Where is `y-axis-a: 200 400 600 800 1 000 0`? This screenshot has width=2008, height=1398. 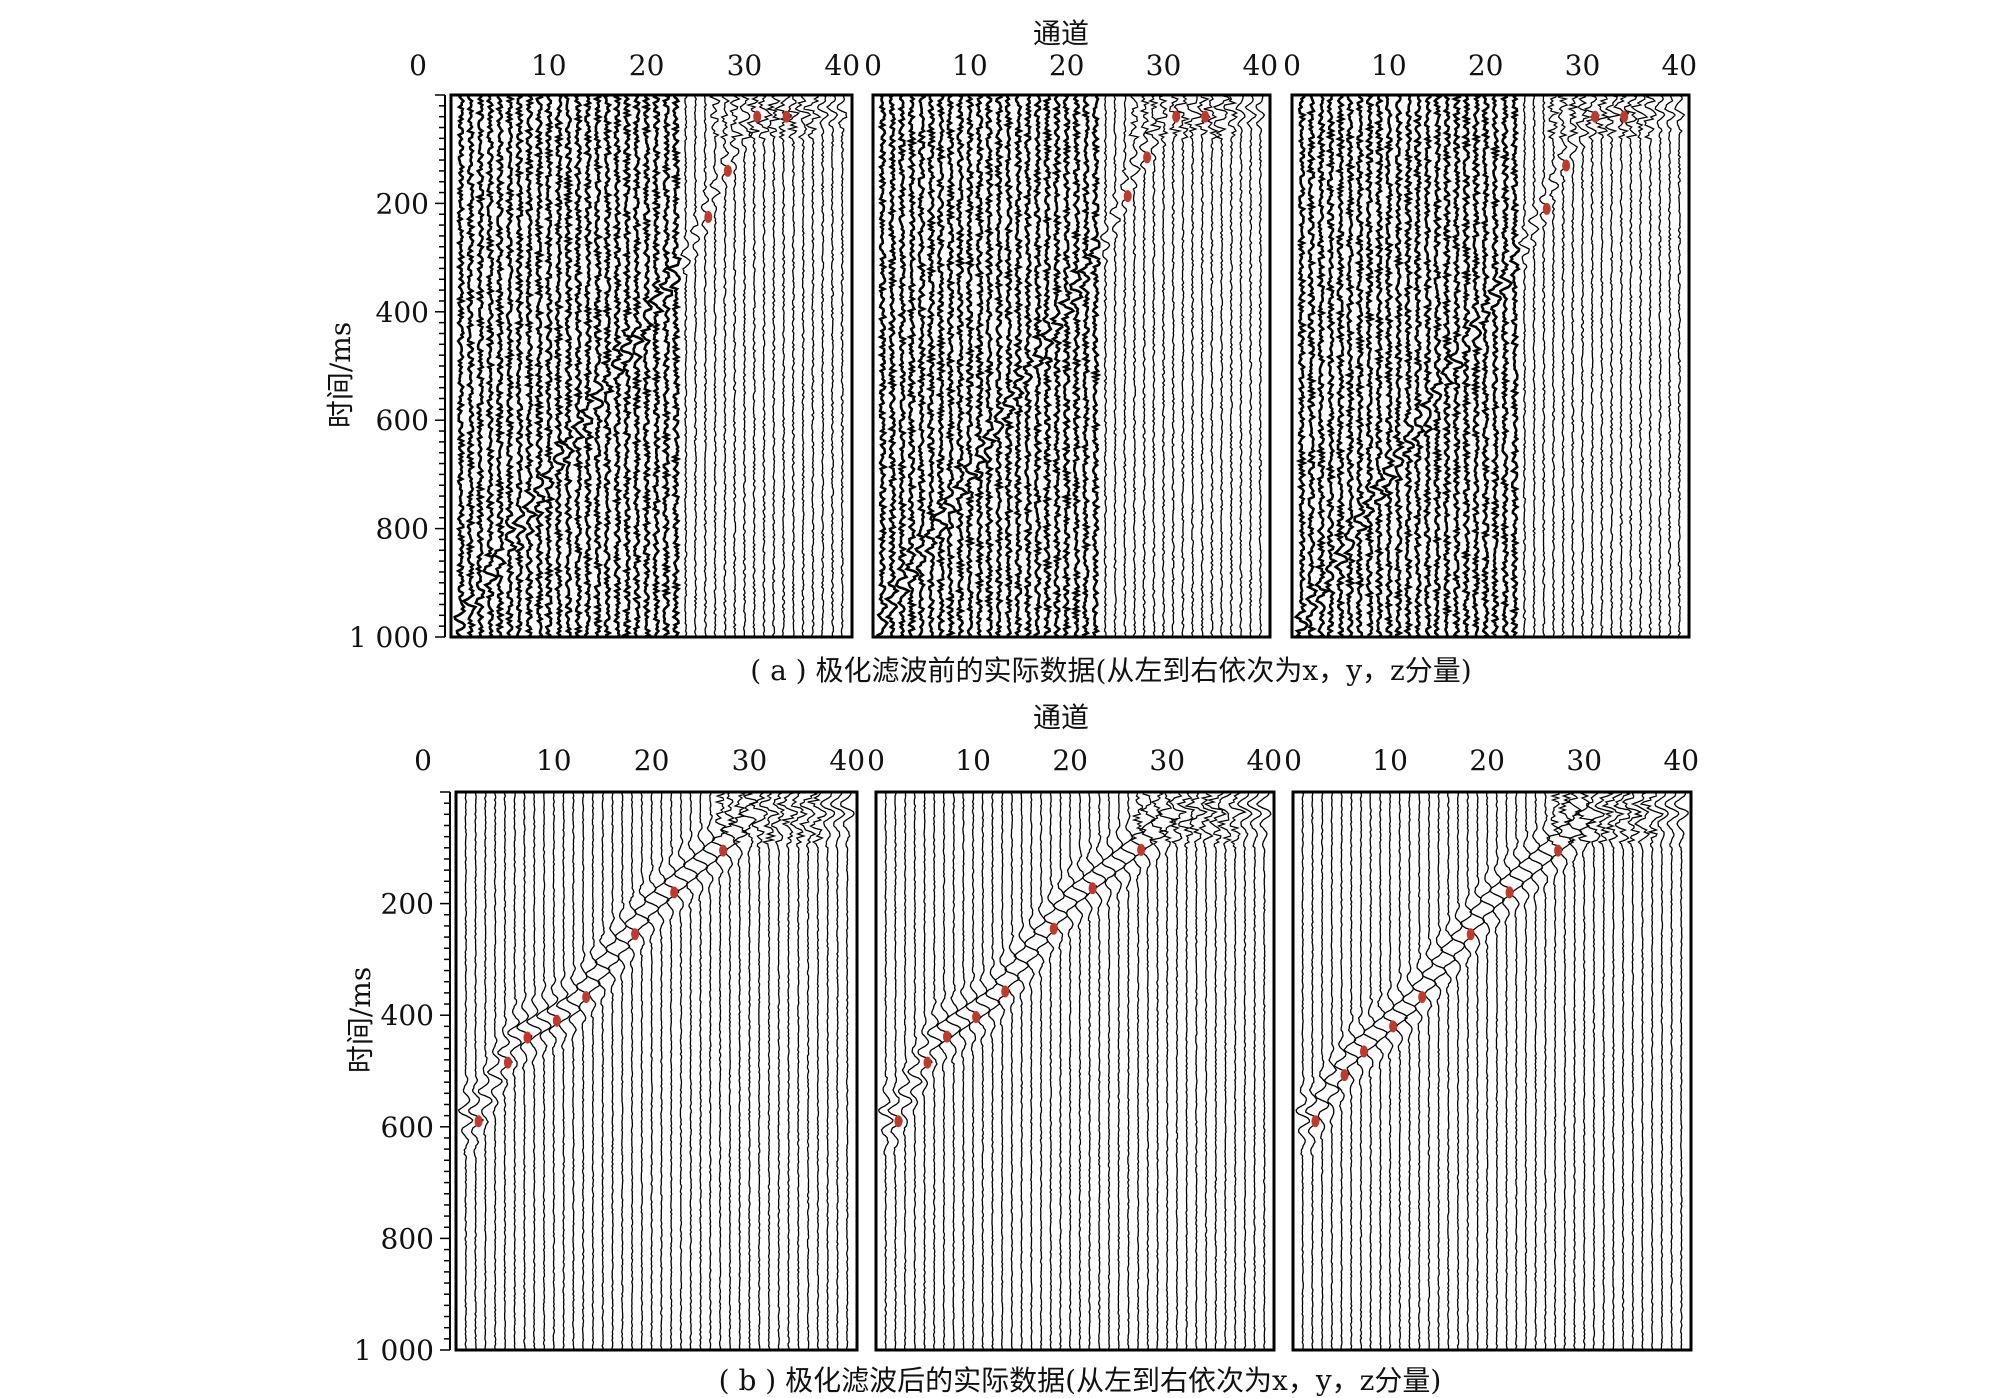
y-axis-a: 200 400 600 800 1 000 0 is located at coordinates (397, 351).